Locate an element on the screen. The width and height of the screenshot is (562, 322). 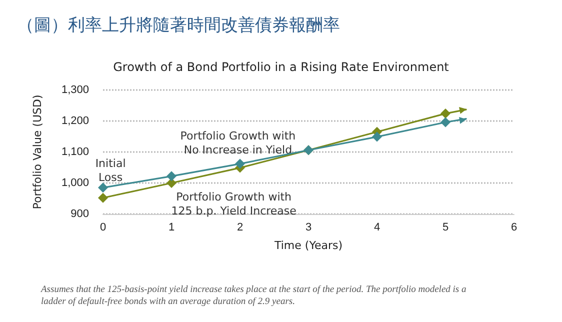
y-tick-label: 900 is located at coordinates (79, 214).